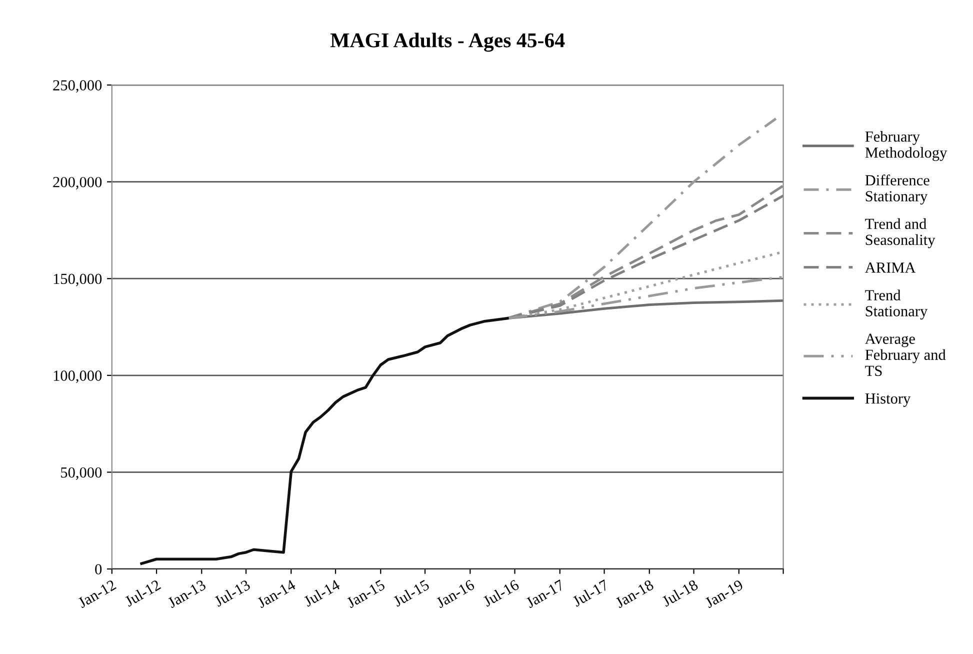 The height and width of the screenshot is (654, 973). What do you see at coordinates (78, 280) in the screenshot?
I see `y-tick-label: 150,000` at bounding box center [78, 280].